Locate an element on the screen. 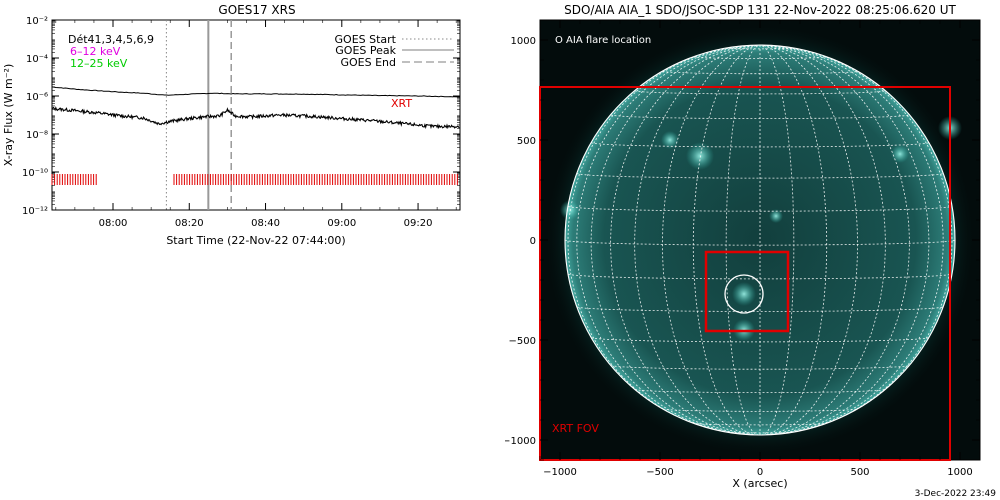 This screenshot has width=1000, height=500. aia-x-tick-labels: −1000 −500 0 500 1000 is located at coordinates (758, 472).